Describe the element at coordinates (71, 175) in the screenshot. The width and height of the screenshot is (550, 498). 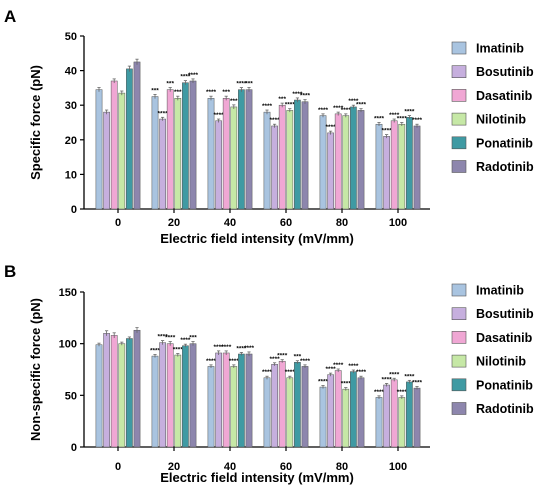
I see `y-tick-label: 10` at that location.